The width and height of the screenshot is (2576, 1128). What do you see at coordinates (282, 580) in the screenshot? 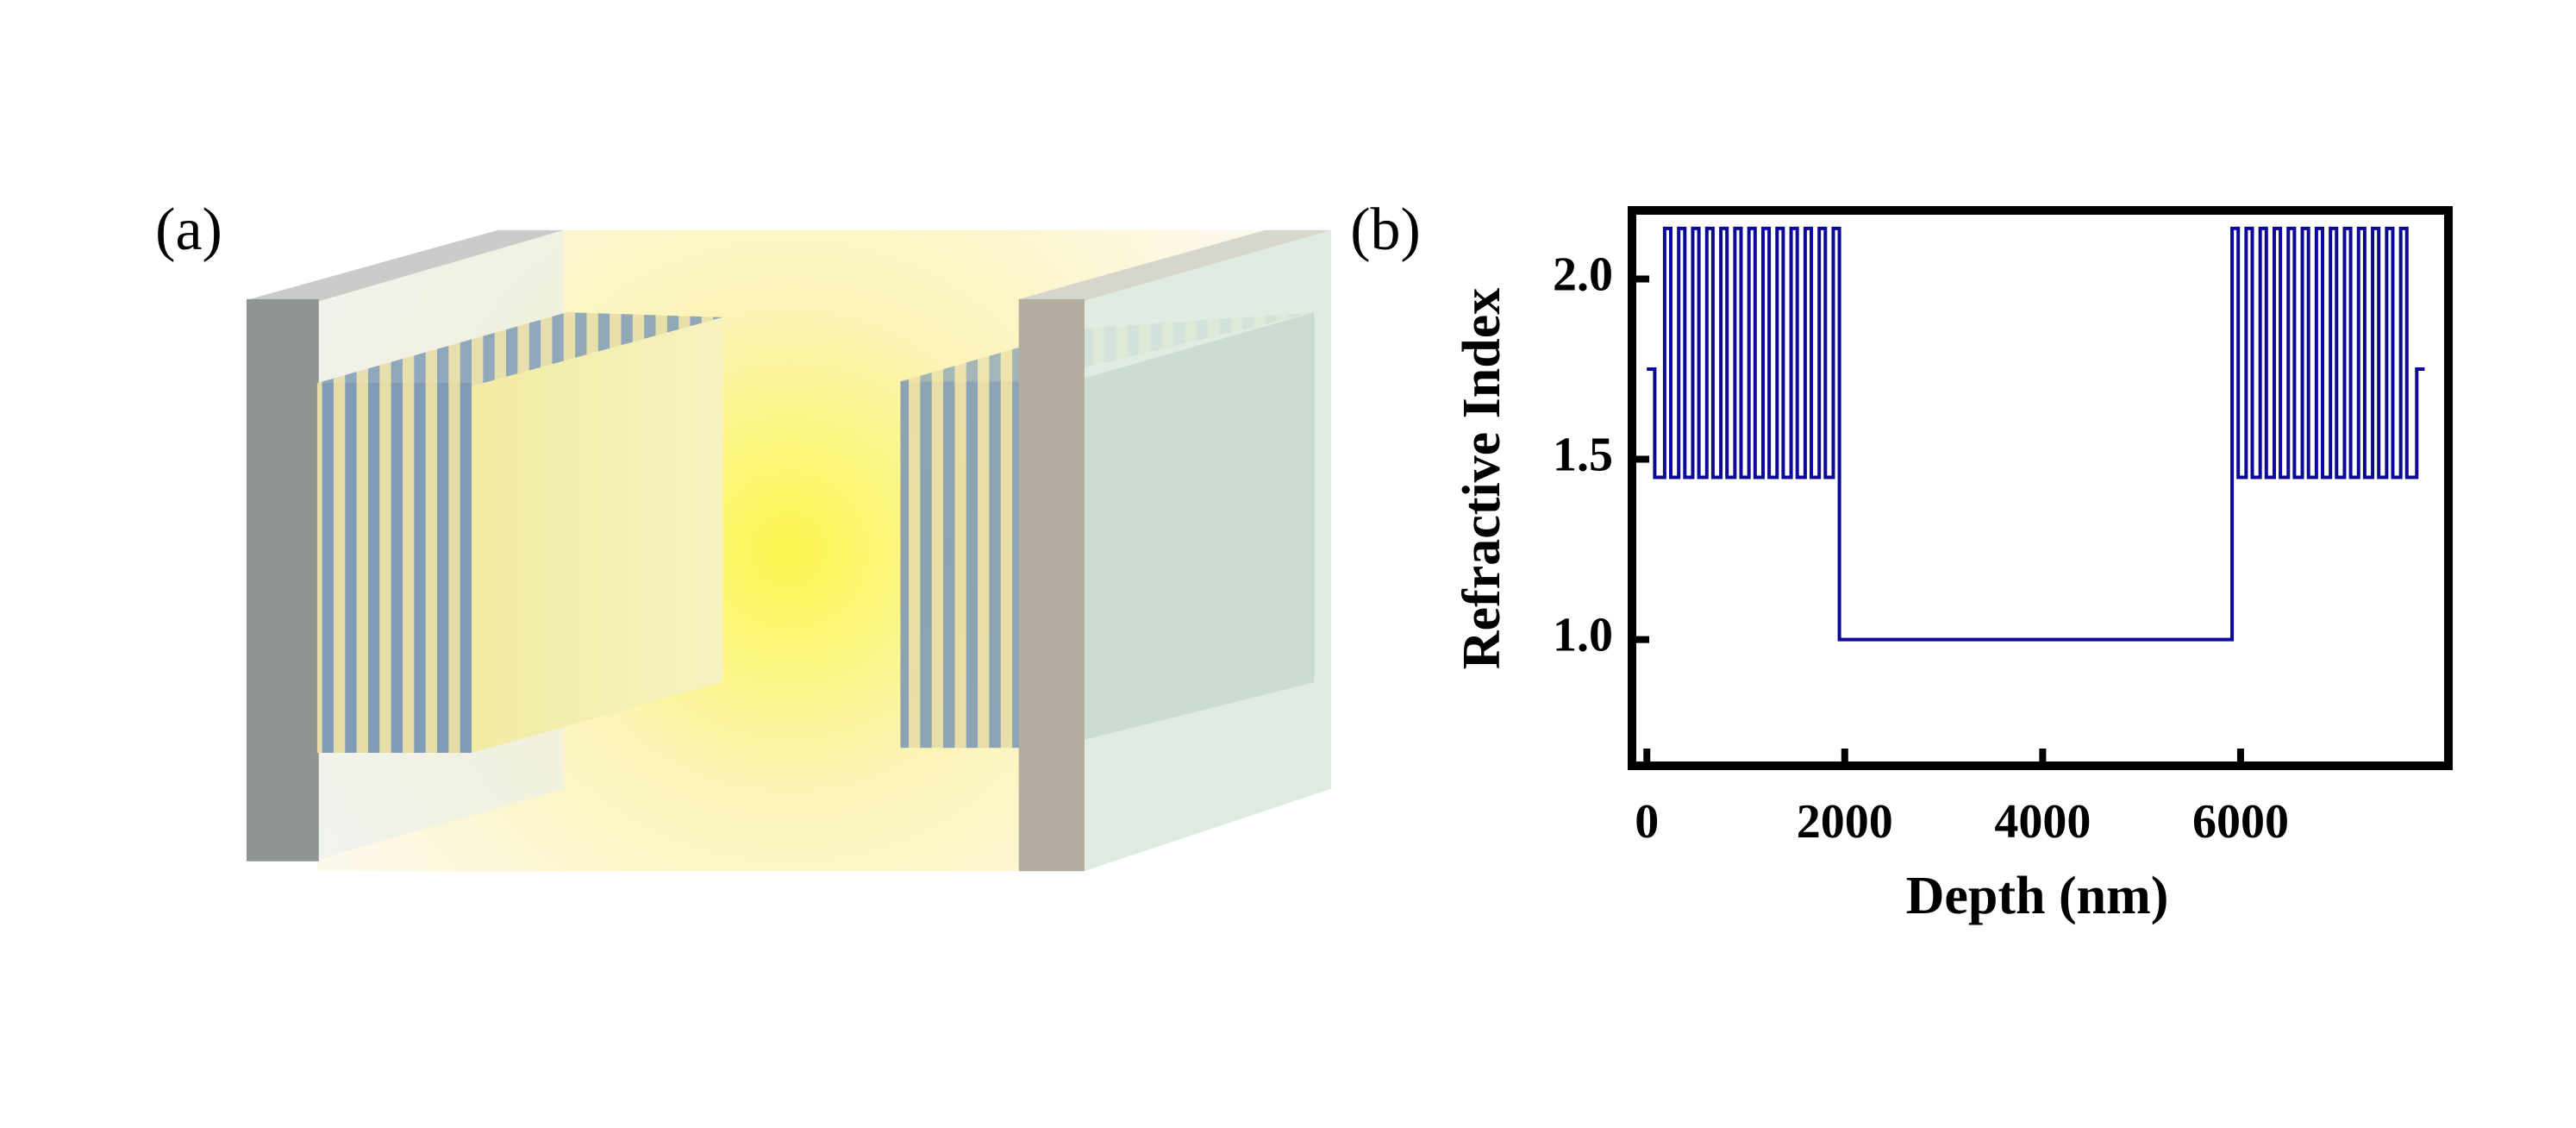
I see `left-mirror-edge` at bounding box center [282, 580].